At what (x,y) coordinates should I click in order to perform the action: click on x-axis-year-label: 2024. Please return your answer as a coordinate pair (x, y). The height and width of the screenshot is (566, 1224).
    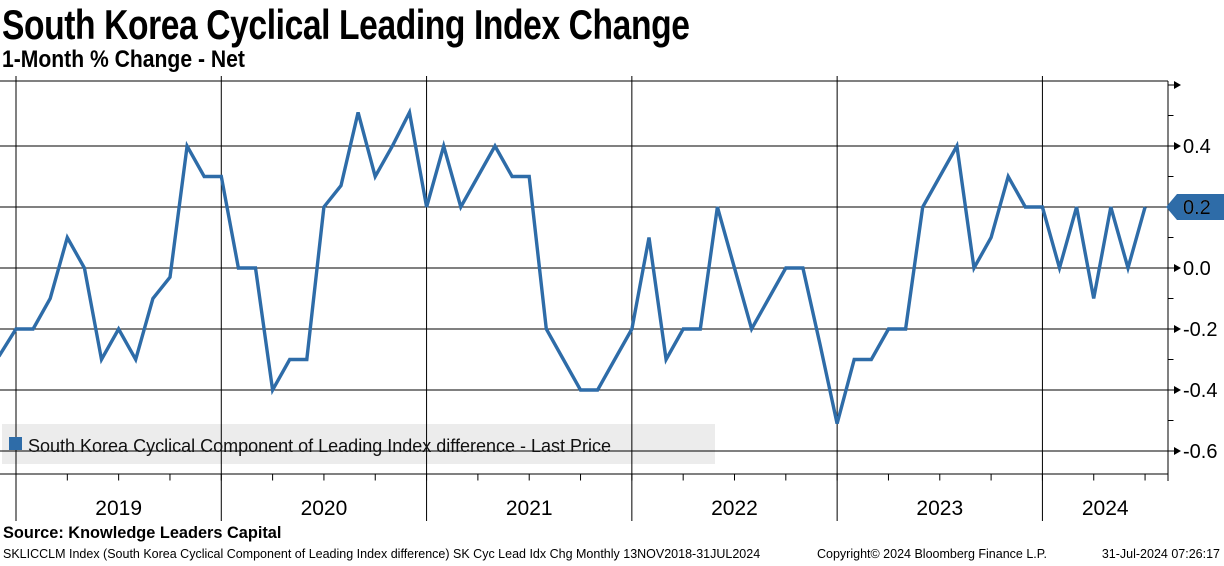
    Looking at the image, I should click on (1105, 508).